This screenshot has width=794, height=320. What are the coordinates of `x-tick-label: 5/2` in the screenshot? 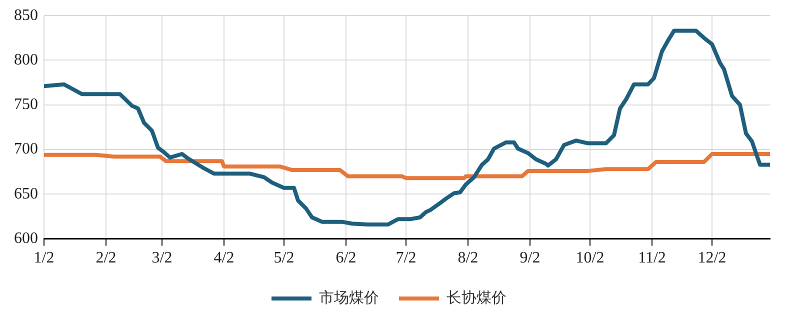 It's located at (284, 258).